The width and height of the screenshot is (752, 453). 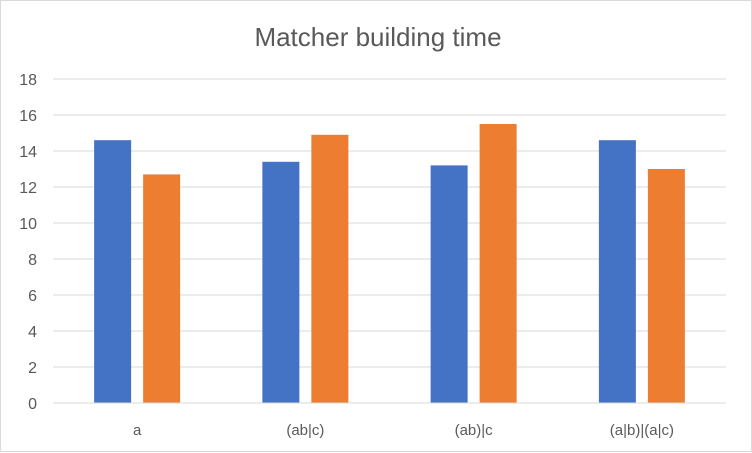 What do you see at coordinates (32, 404) in the screenshot?
I see `y-tick-label: 0` at bounding box center [32, 404].